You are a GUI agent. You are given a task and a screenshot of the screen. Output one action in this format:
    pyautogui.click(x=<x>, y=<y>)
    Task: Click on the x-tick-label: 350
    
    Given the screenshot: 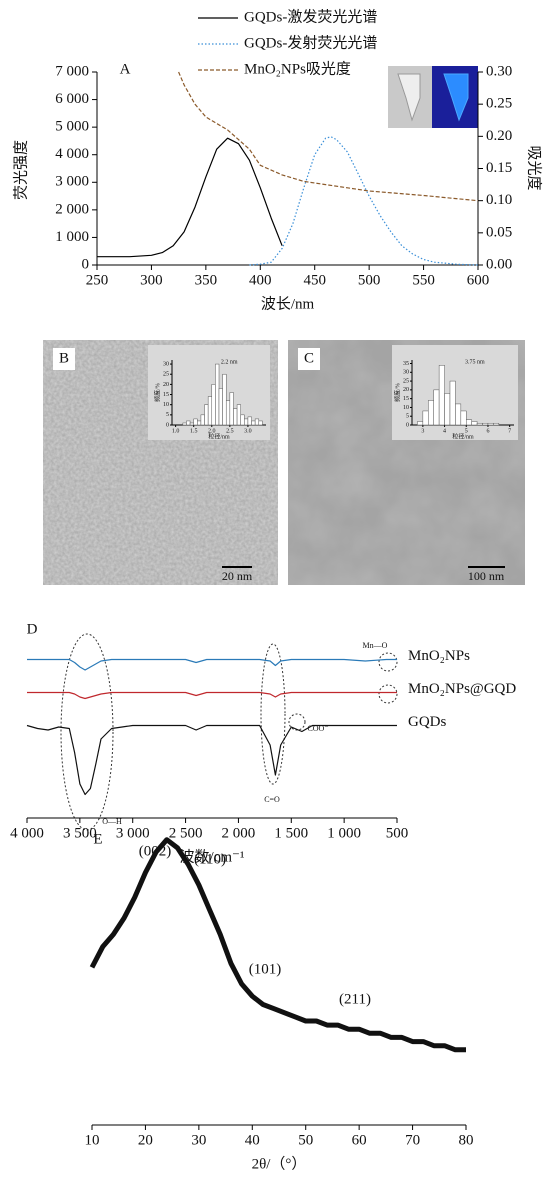 What is the action you would take?
    pyautogui.click(x=206, y=280)
    